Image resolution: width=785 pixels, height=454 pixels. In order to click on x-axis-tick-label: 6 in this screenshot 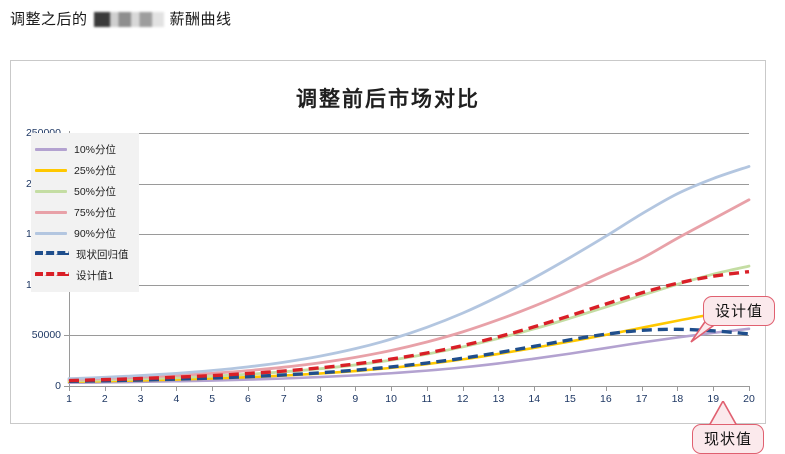, I will do `click(248, 399)`.